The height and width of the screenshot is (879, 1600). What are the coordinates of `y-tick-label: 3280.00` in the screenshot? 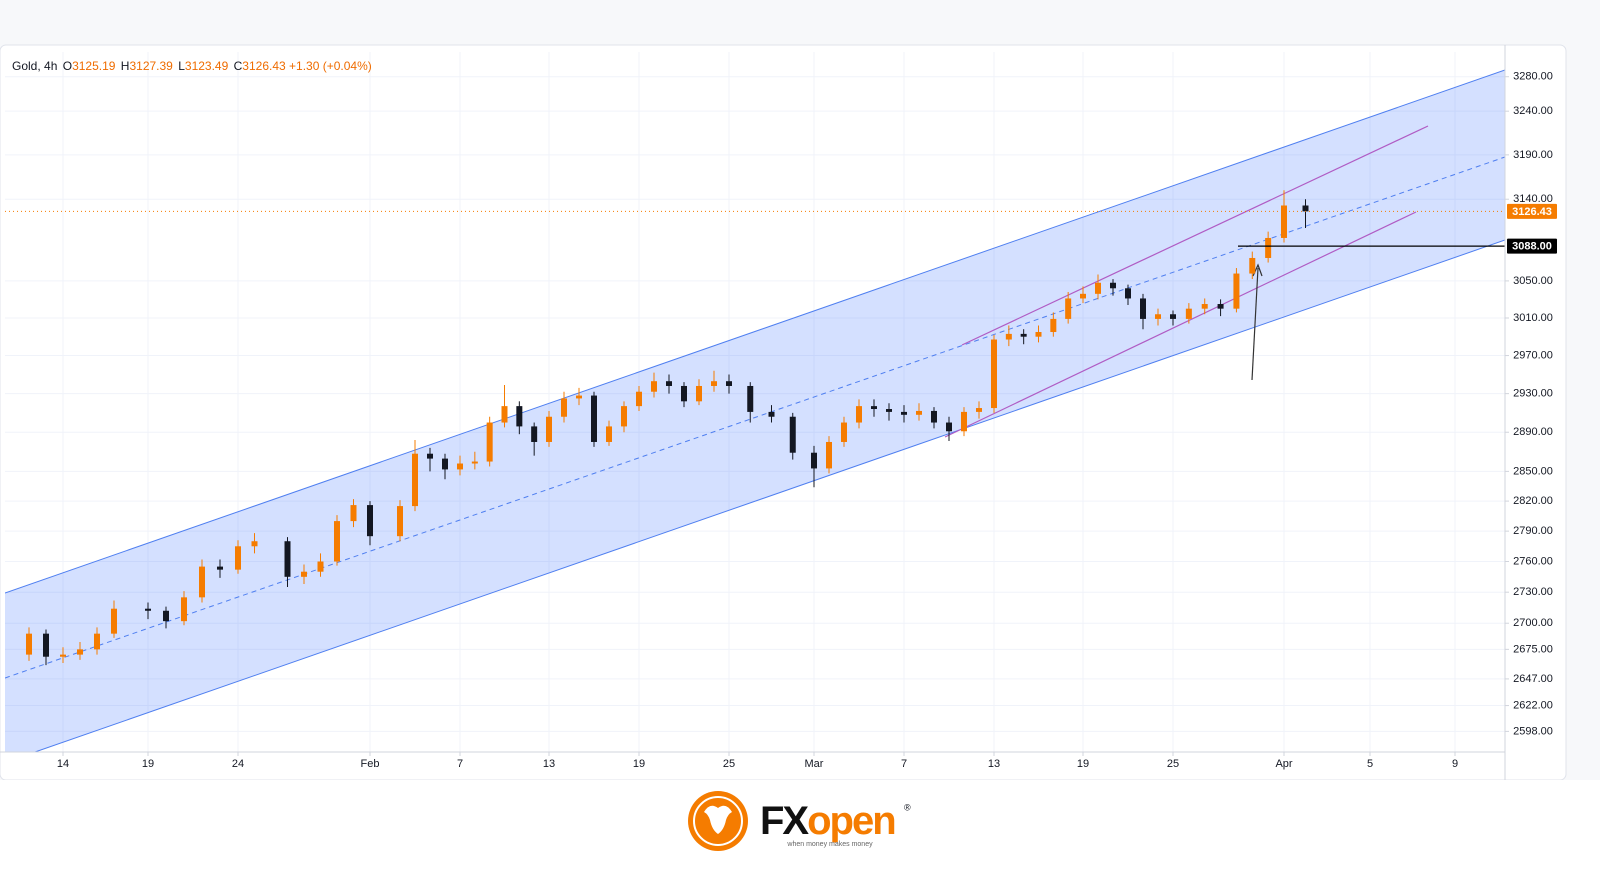 It's located at (1533, 77).